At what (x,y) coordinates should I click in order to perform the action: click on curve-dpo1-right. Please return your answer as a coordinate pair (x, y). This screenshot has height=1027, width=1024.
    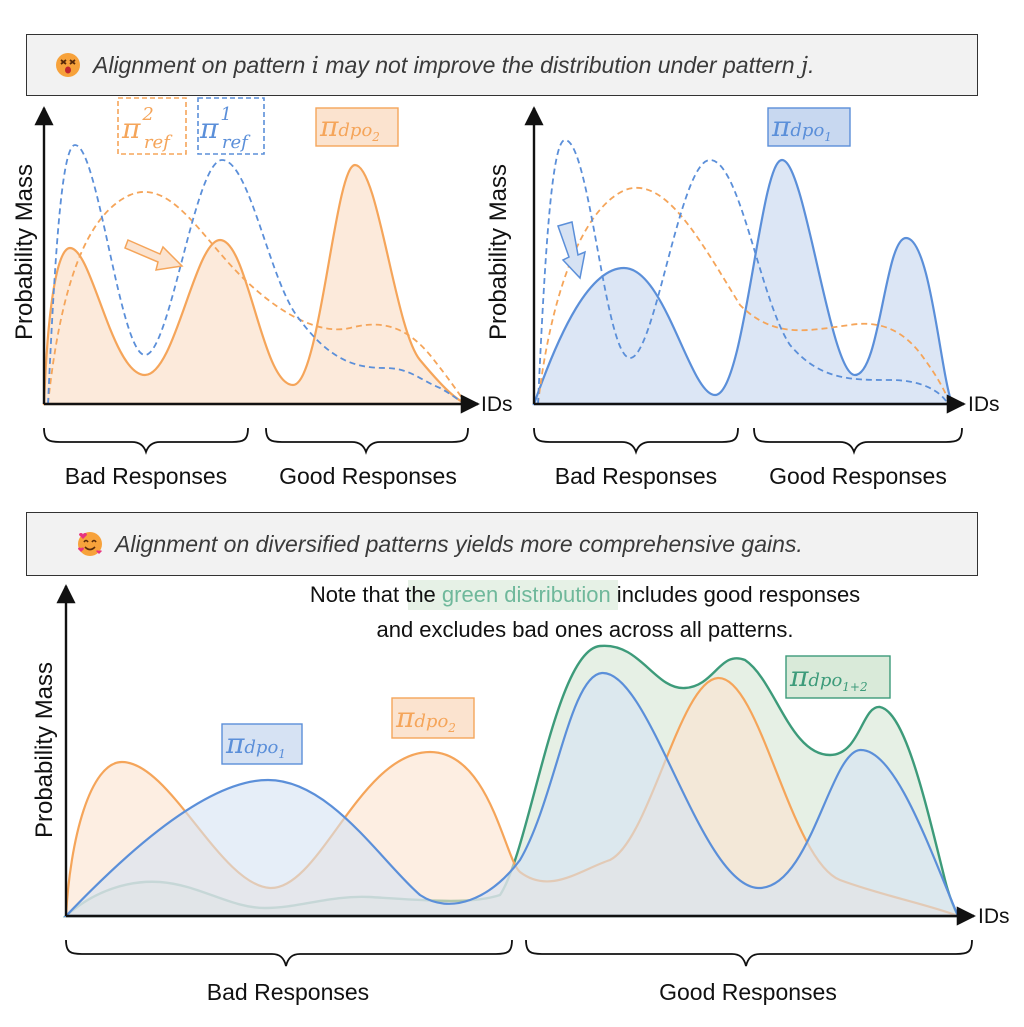
    Looking at the image, I should click on (743, 282).